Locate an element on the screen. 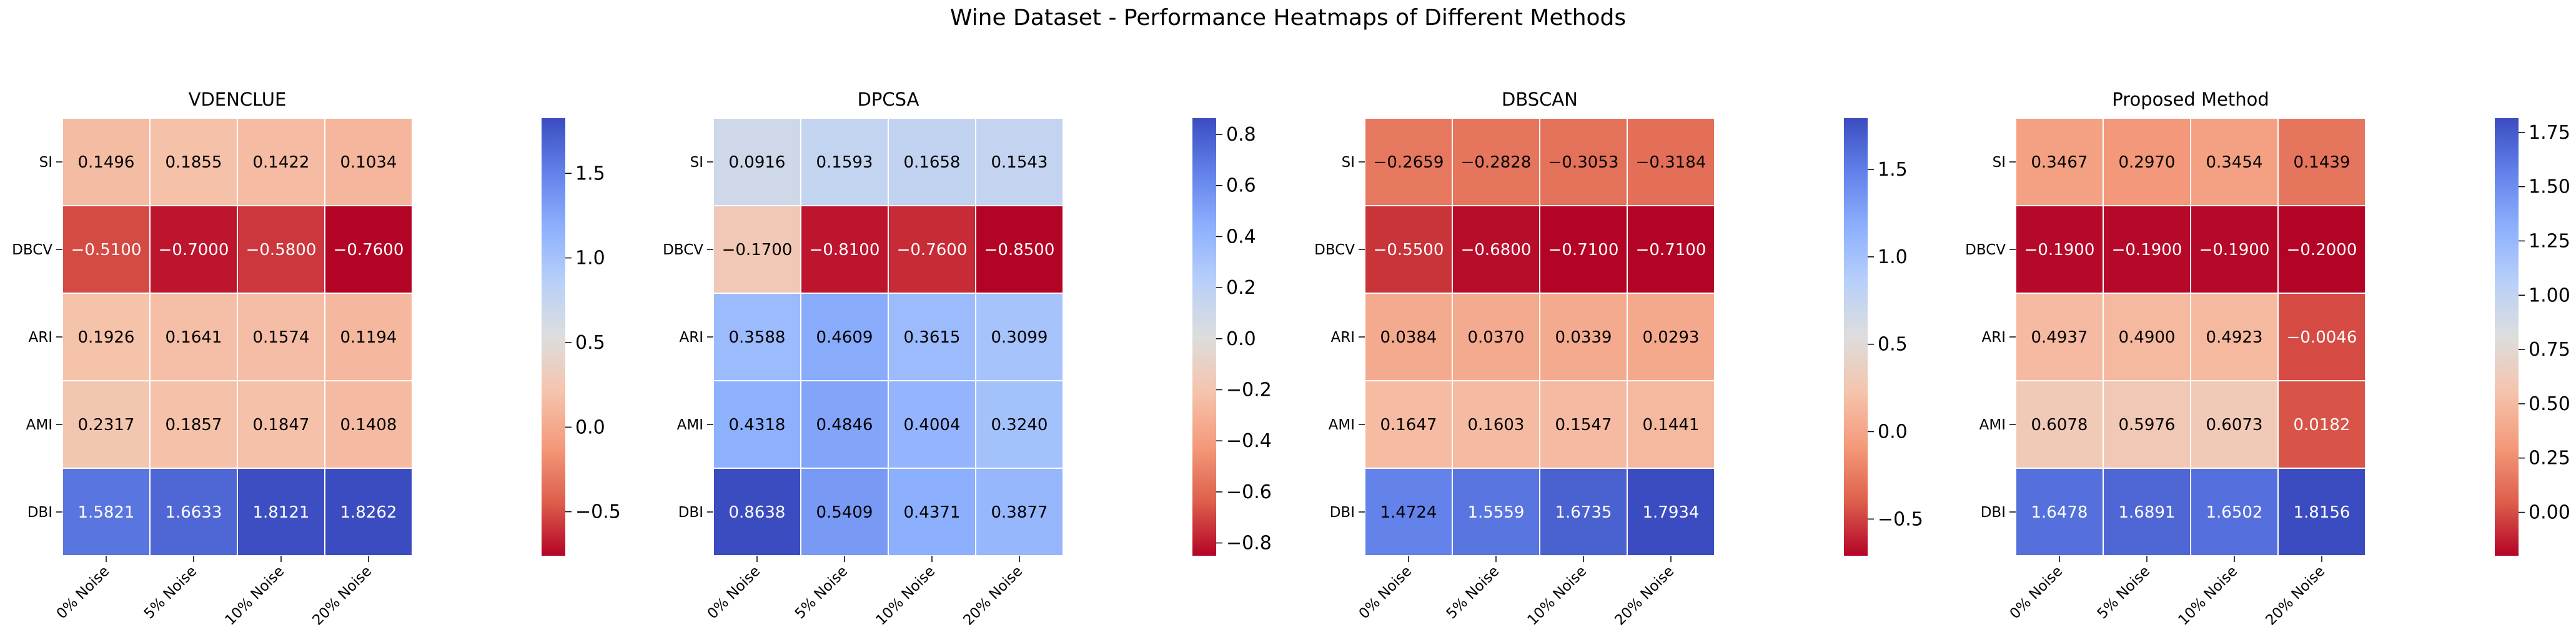  colorbar-tick-label: 0.6 is located at coordinates (1241, 186).